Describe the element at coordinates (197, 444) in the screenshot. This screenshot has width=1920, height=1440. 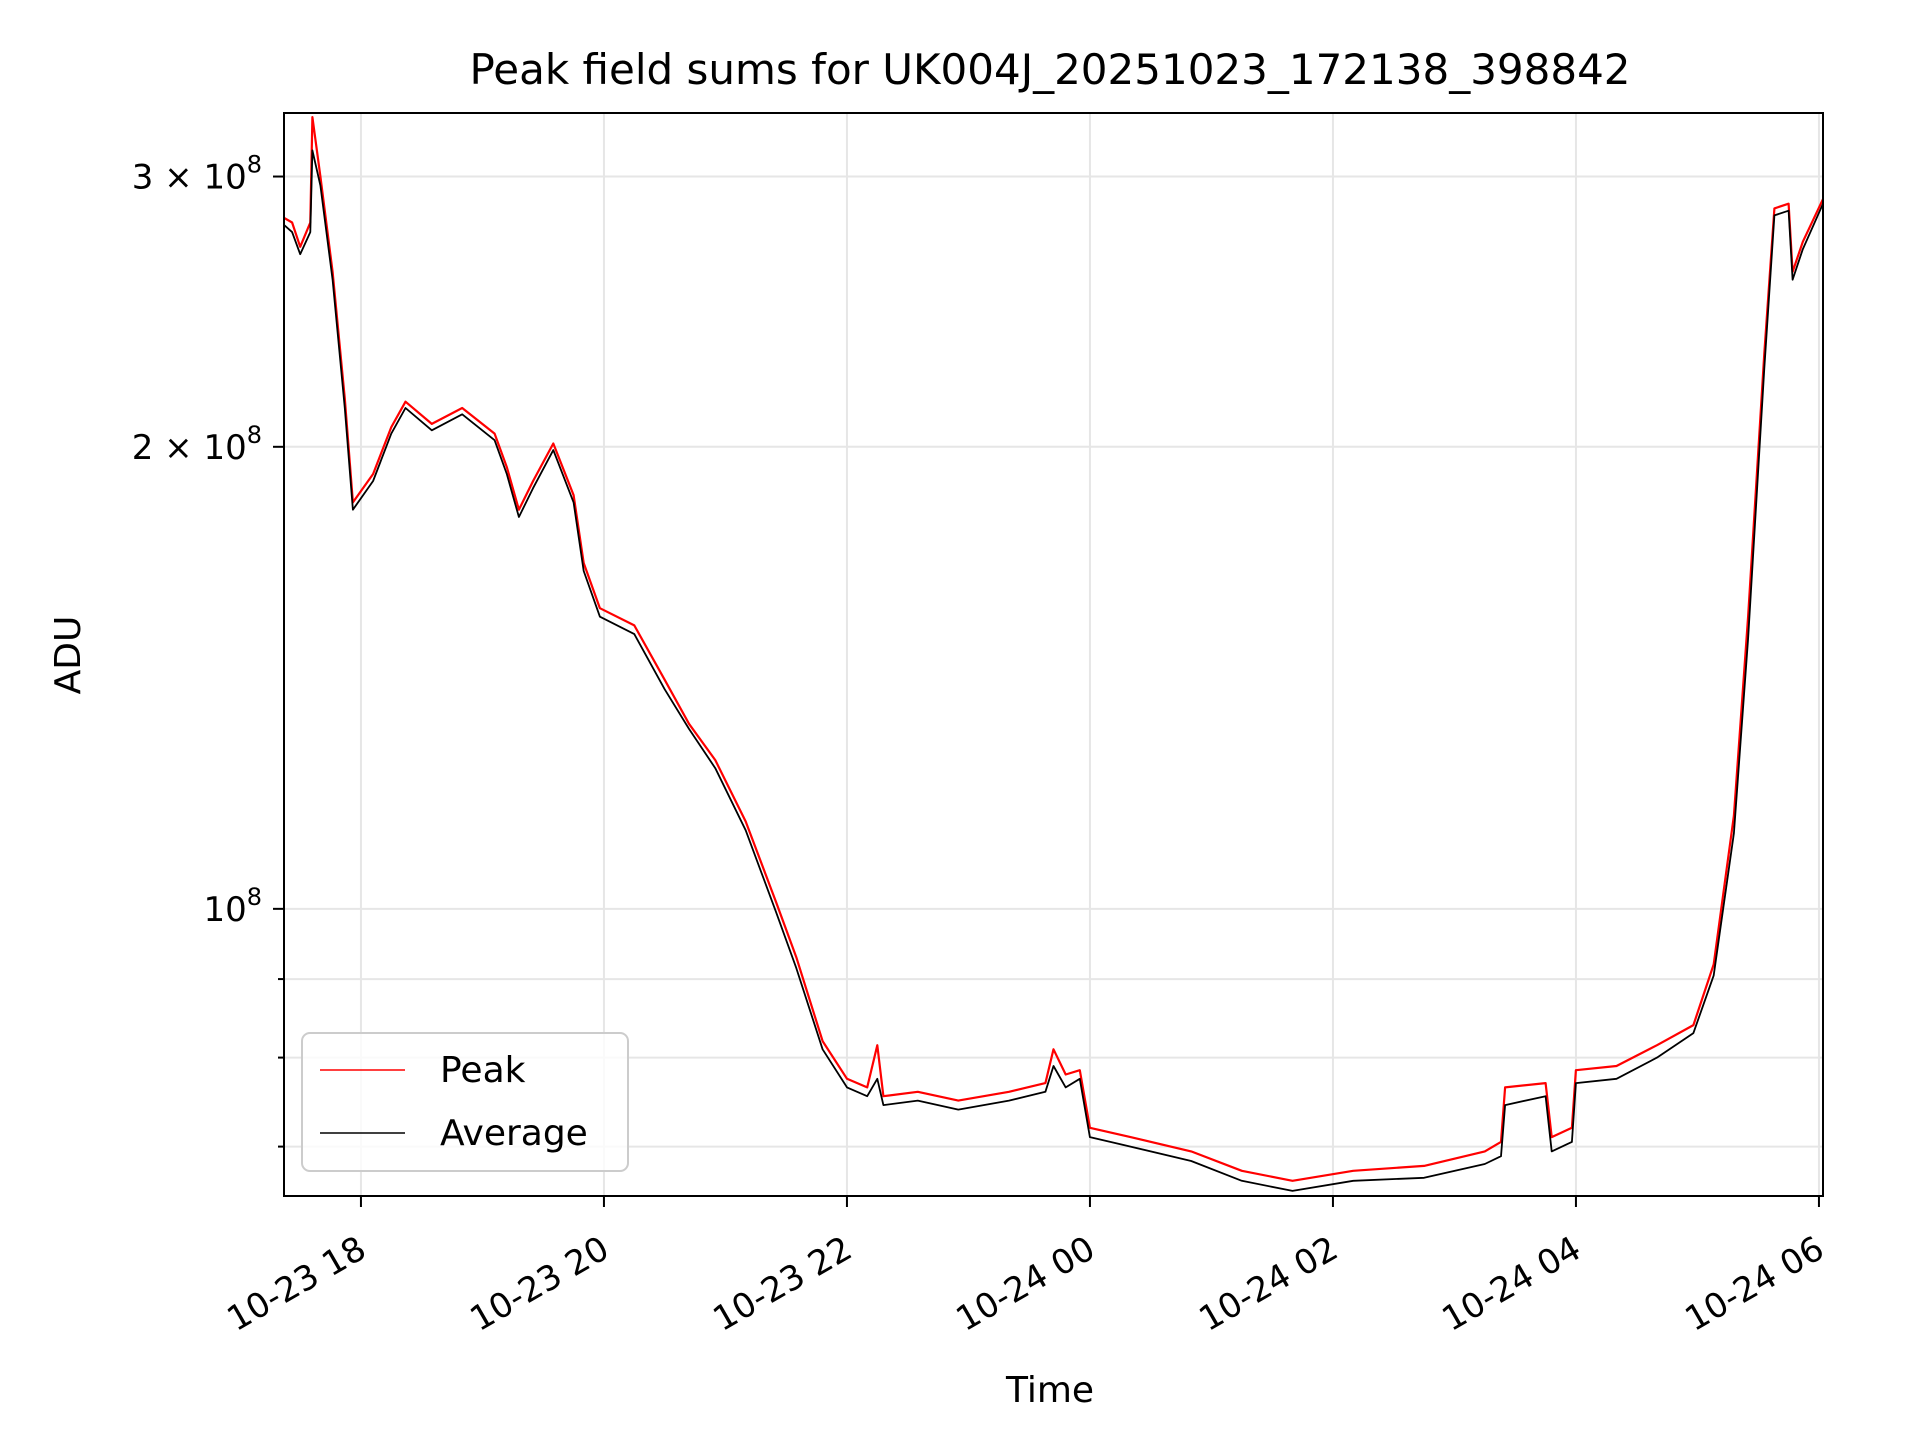
I see `y-tick-label: 2 × 108` at that location.